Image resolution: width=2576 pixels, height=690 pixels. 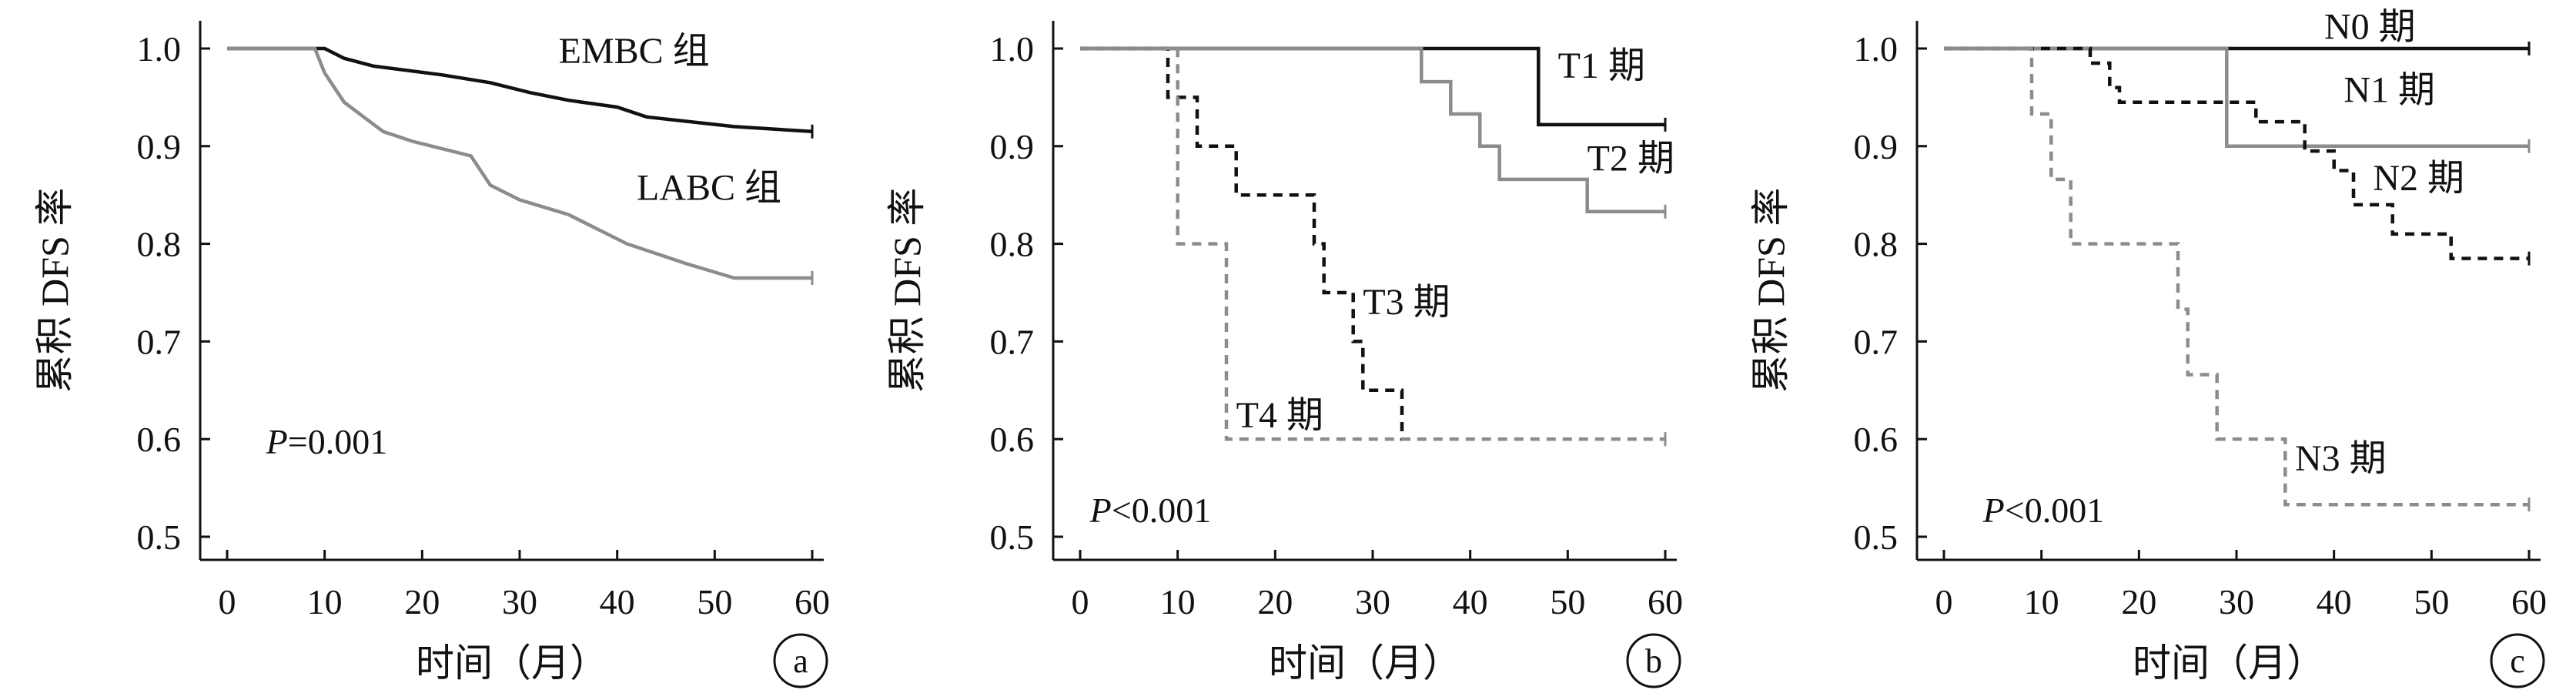 I want to click on p-value-number: =0.001, so click(x=337, y=441).